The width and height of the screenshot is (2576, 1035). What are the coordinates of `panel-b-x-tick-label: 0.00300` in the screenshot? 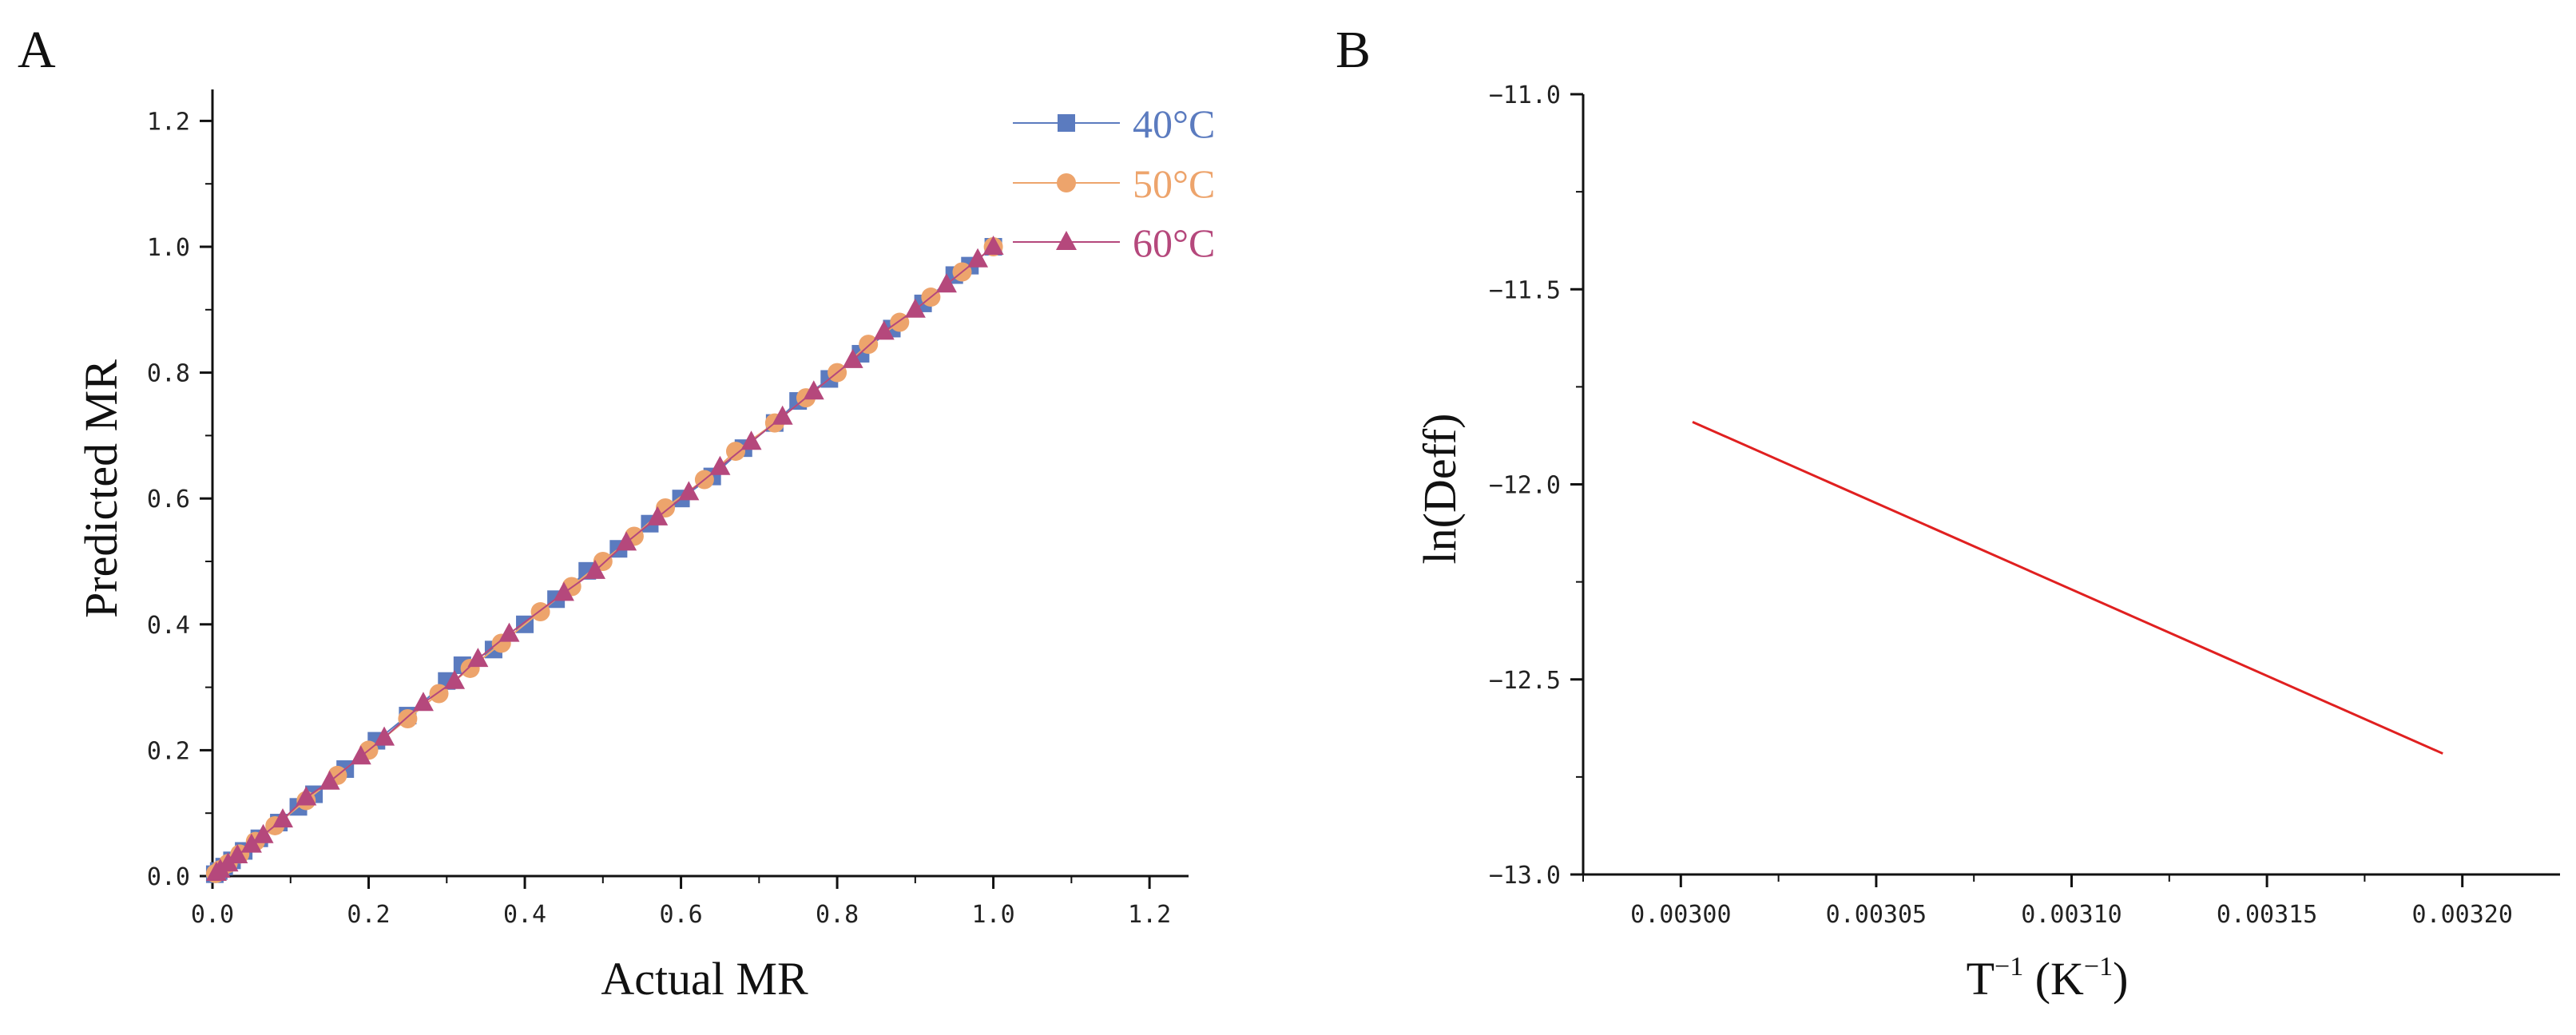 It's located at (1680, 915).